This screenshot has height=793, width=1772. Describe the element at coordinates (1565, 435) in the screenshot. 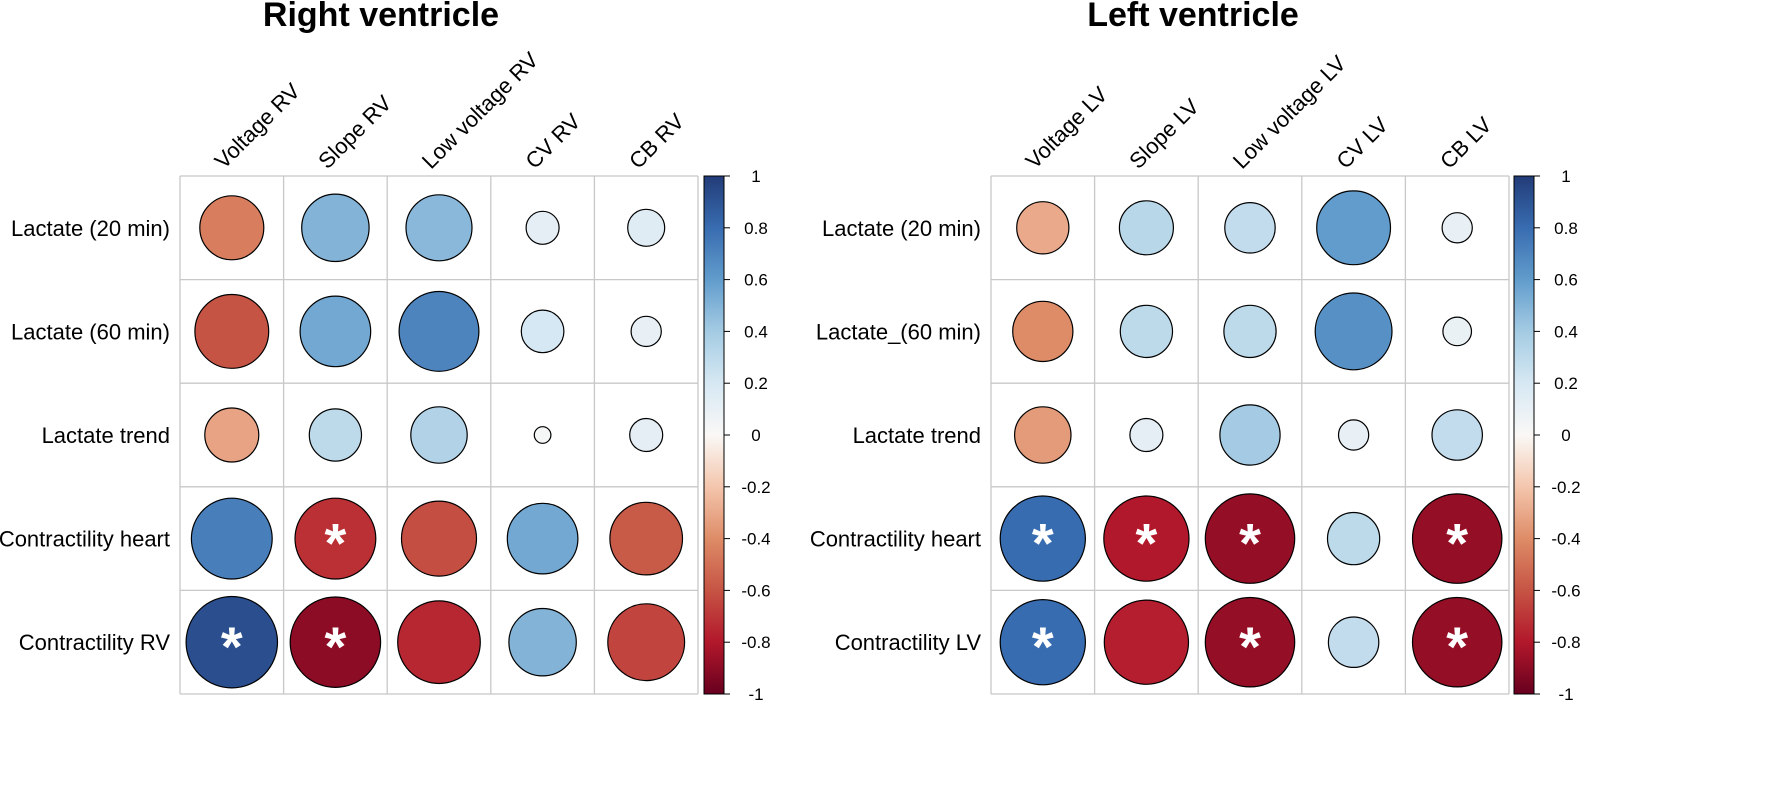

I see `colorbar-tick-label: 0` at that location.